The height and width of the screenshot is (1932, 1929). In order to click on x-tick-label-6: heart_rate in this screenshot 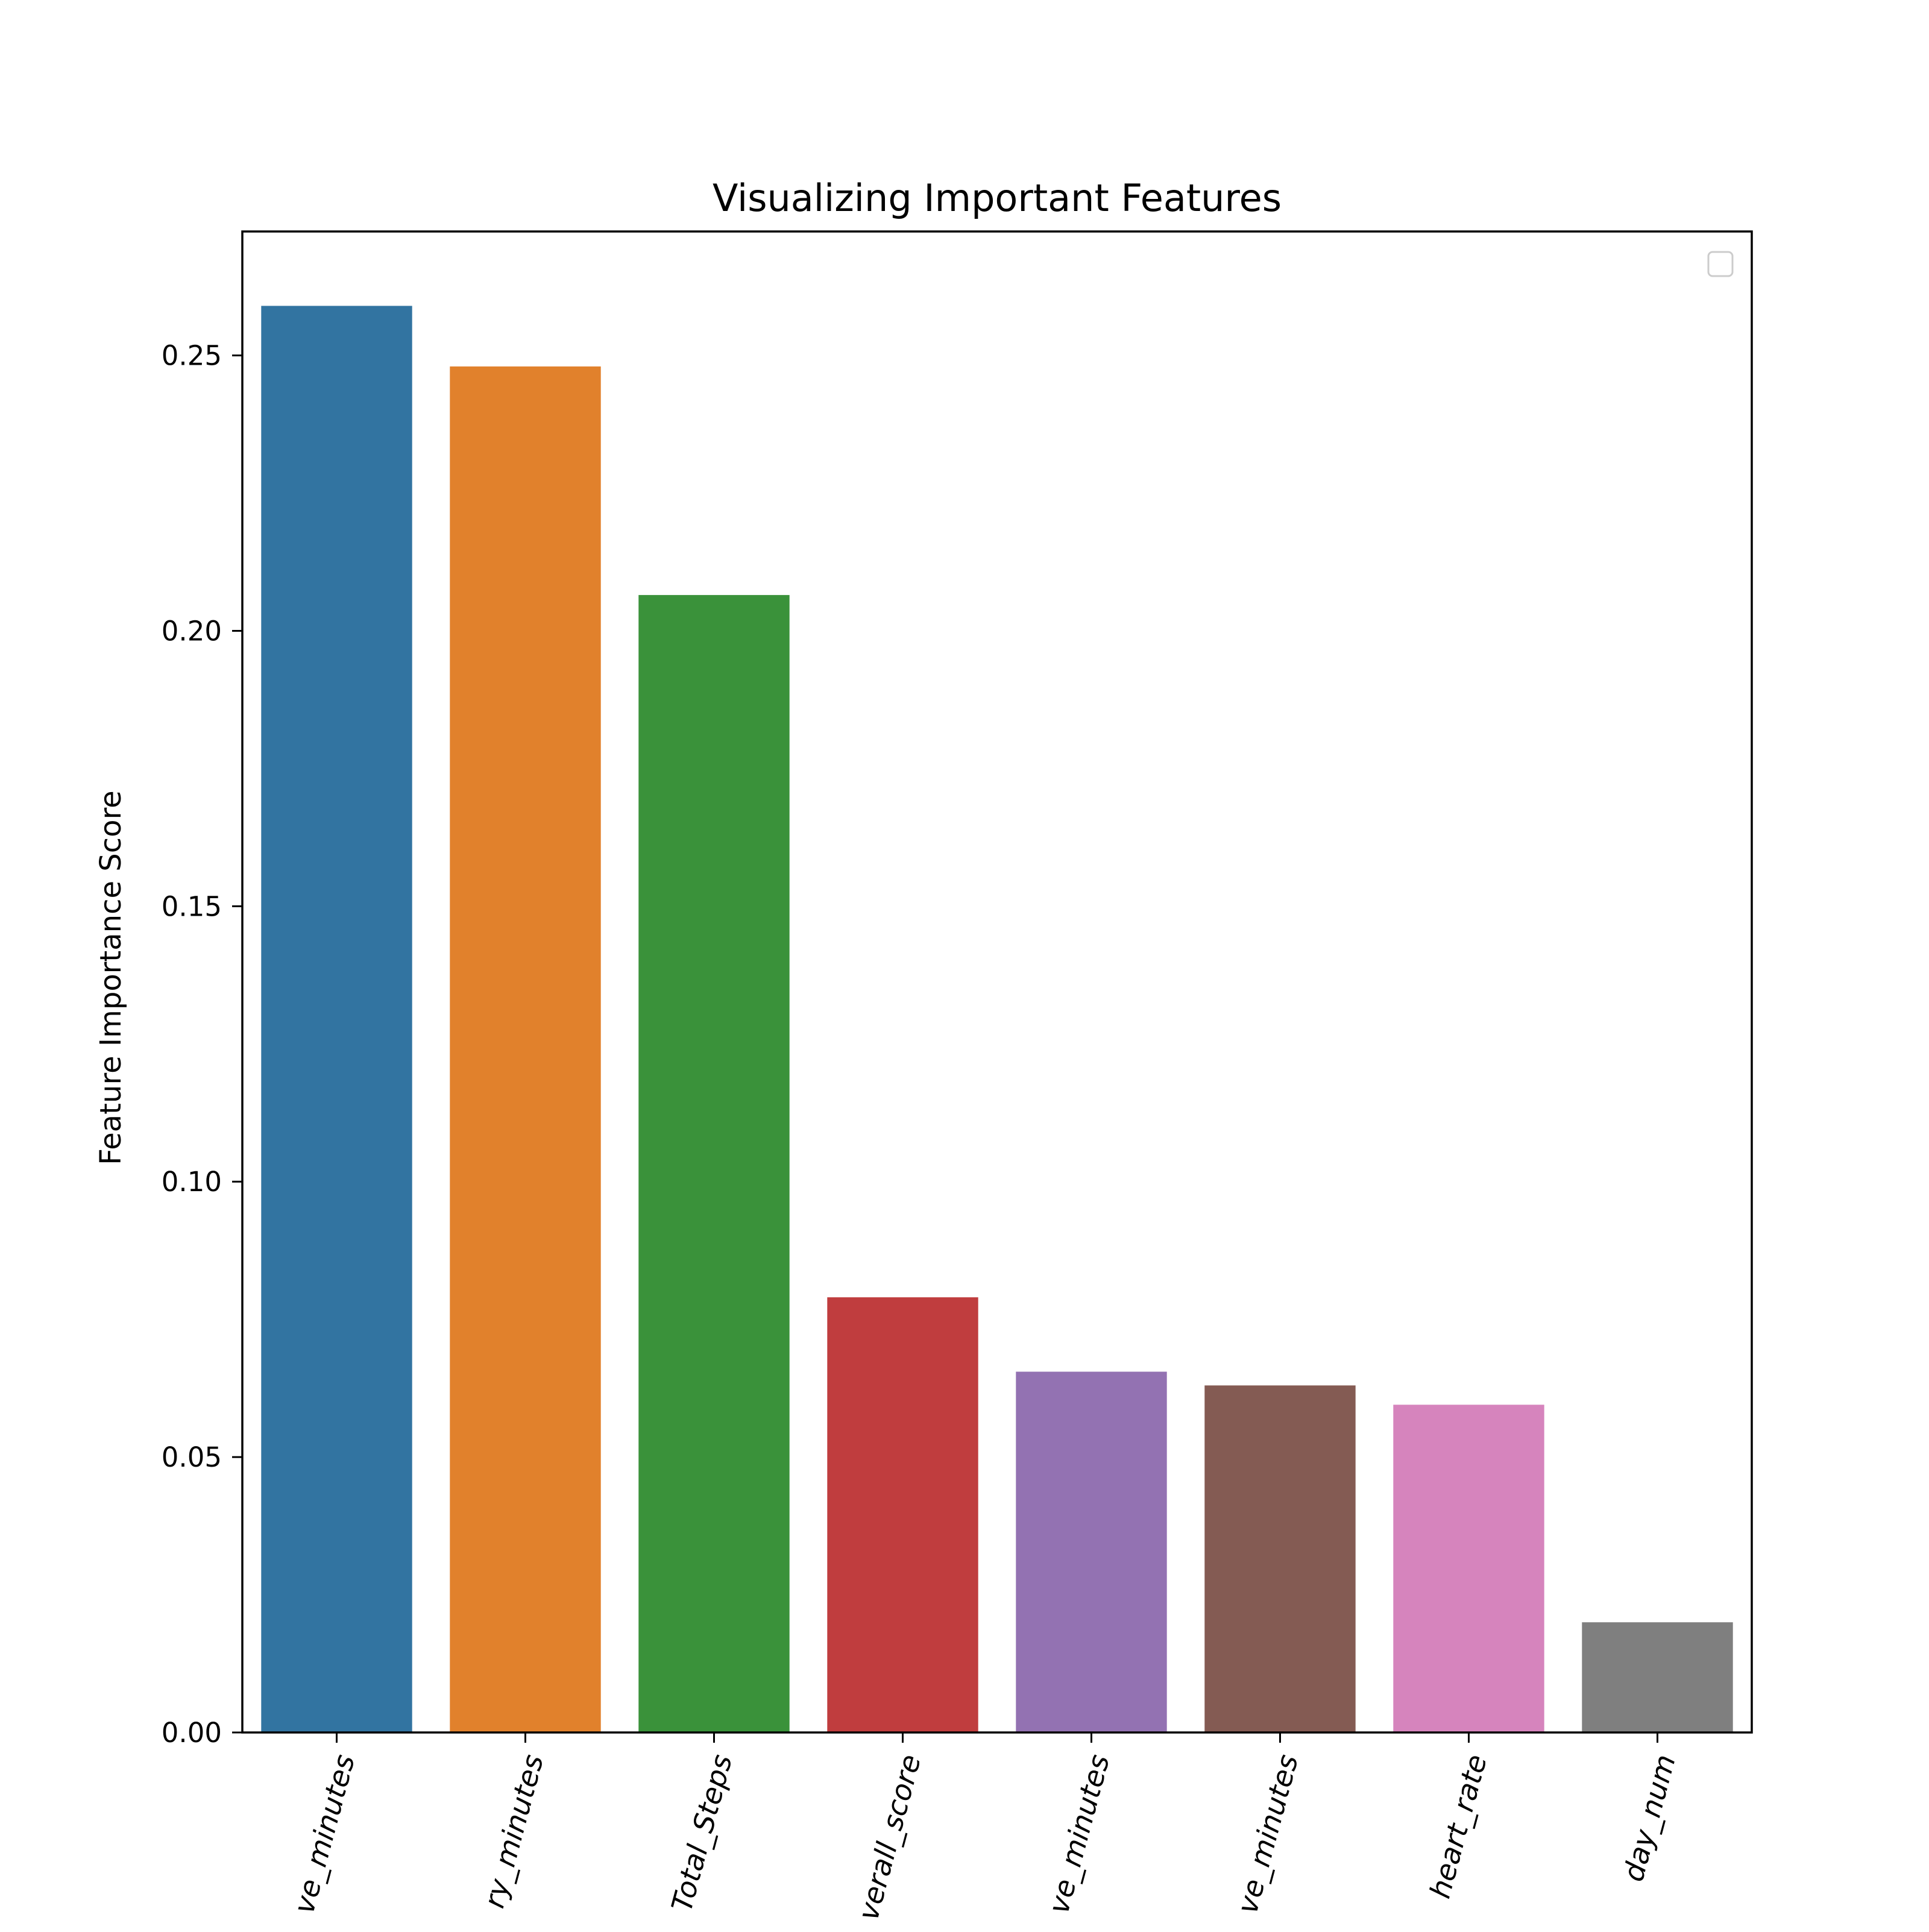, I will do `click(1459, 1826)`.